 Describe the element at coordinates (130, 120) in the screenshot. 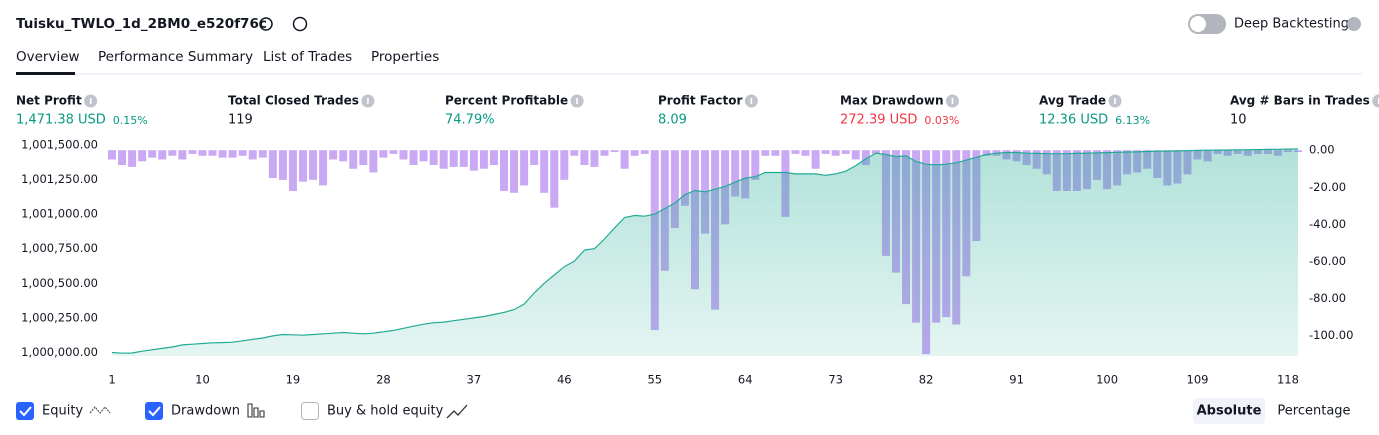

I see `metric-sub: 0.15%` at that location.